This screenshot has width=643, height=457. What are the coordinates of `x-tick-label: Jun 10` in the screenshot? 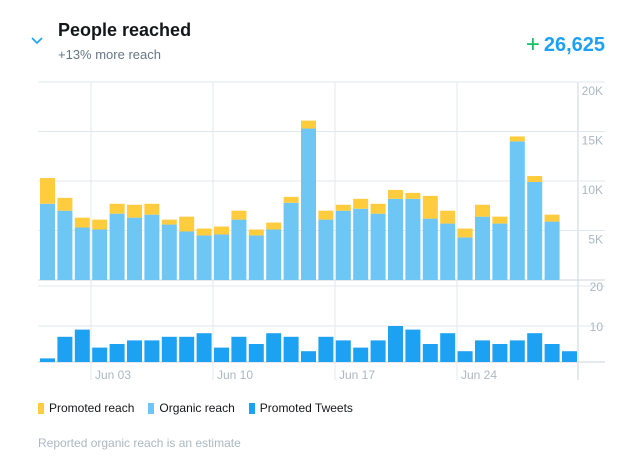 It's located at (235, 375).